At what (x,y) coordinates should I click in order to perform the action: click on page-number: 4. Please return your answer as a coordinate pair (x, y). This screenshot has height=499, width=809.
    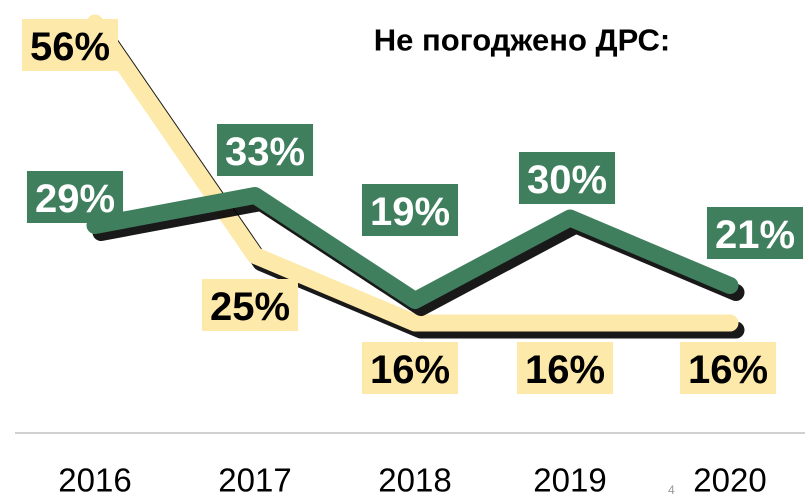
    Looking at the image, I should click on (671, 490).